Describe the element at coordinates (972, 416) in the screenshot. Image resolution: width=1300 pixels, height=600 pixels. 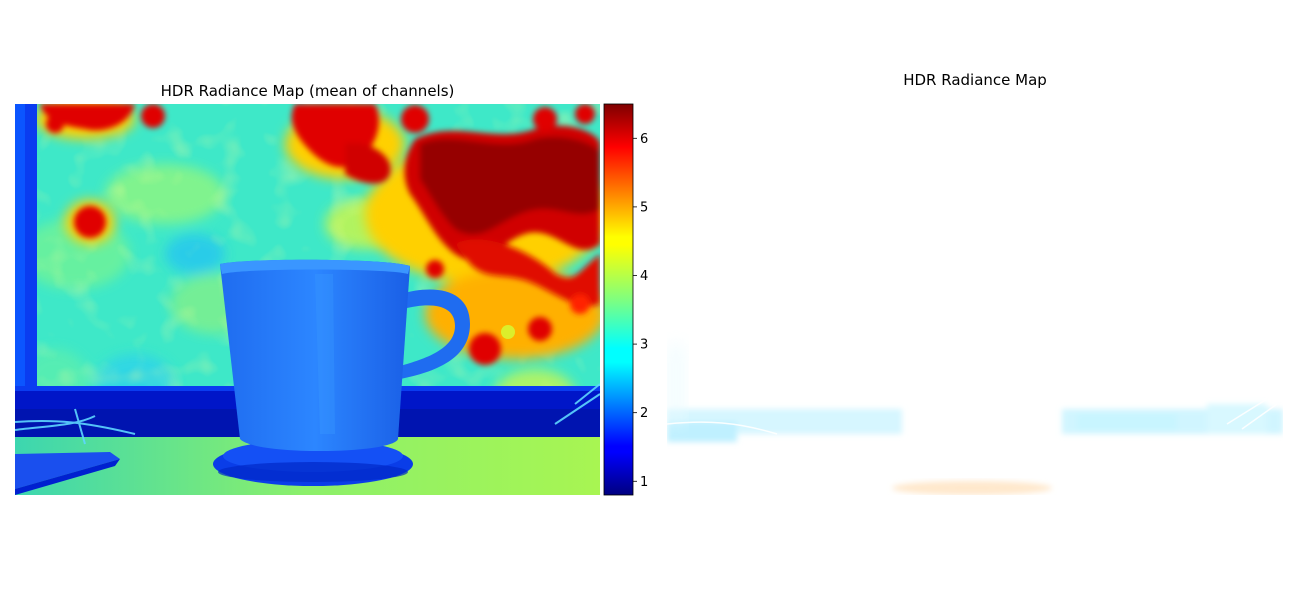
I see `cable-glints` at that location.